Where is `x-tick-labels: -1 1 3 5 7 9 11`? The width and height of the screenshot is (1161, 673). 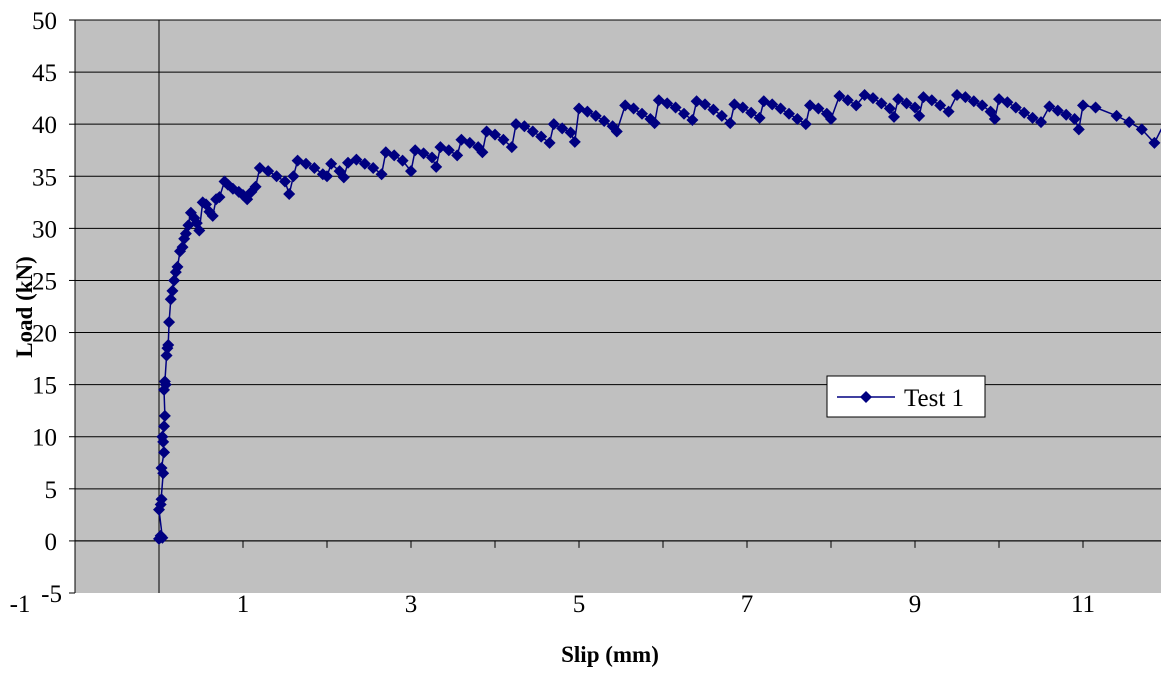
x-tick-labels: -1 1 3 5 7 9 11 is located at coordinates (552, 604).